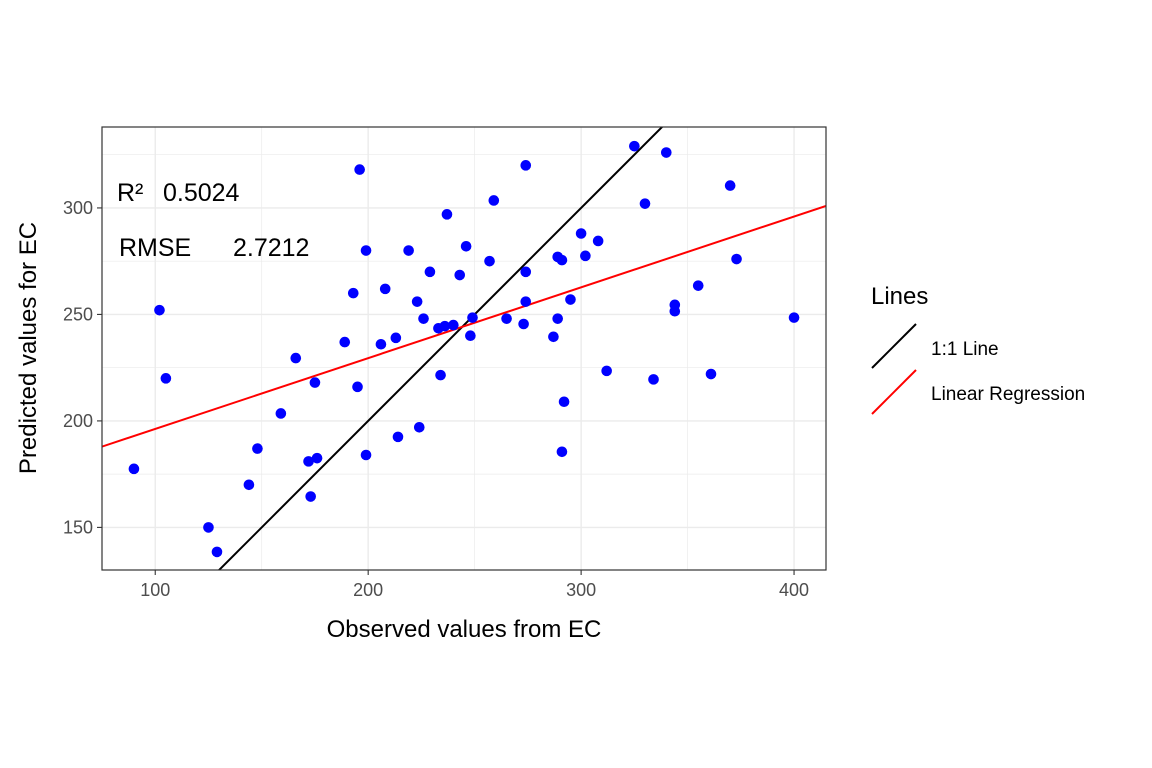 The width and height of the screenshot is (1152, 768). Describe the element at coordinates (78, 314) in the screenshot. I see `y-tick-label: 250` at that location.